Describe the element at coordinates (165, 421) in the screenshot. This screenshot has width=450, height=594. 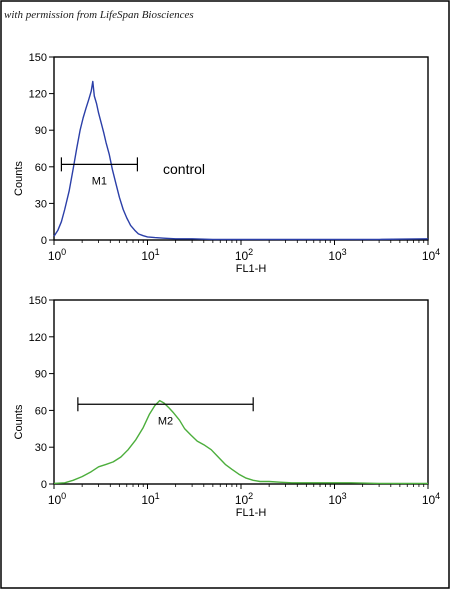
I see `marker-label: M2` at that location.